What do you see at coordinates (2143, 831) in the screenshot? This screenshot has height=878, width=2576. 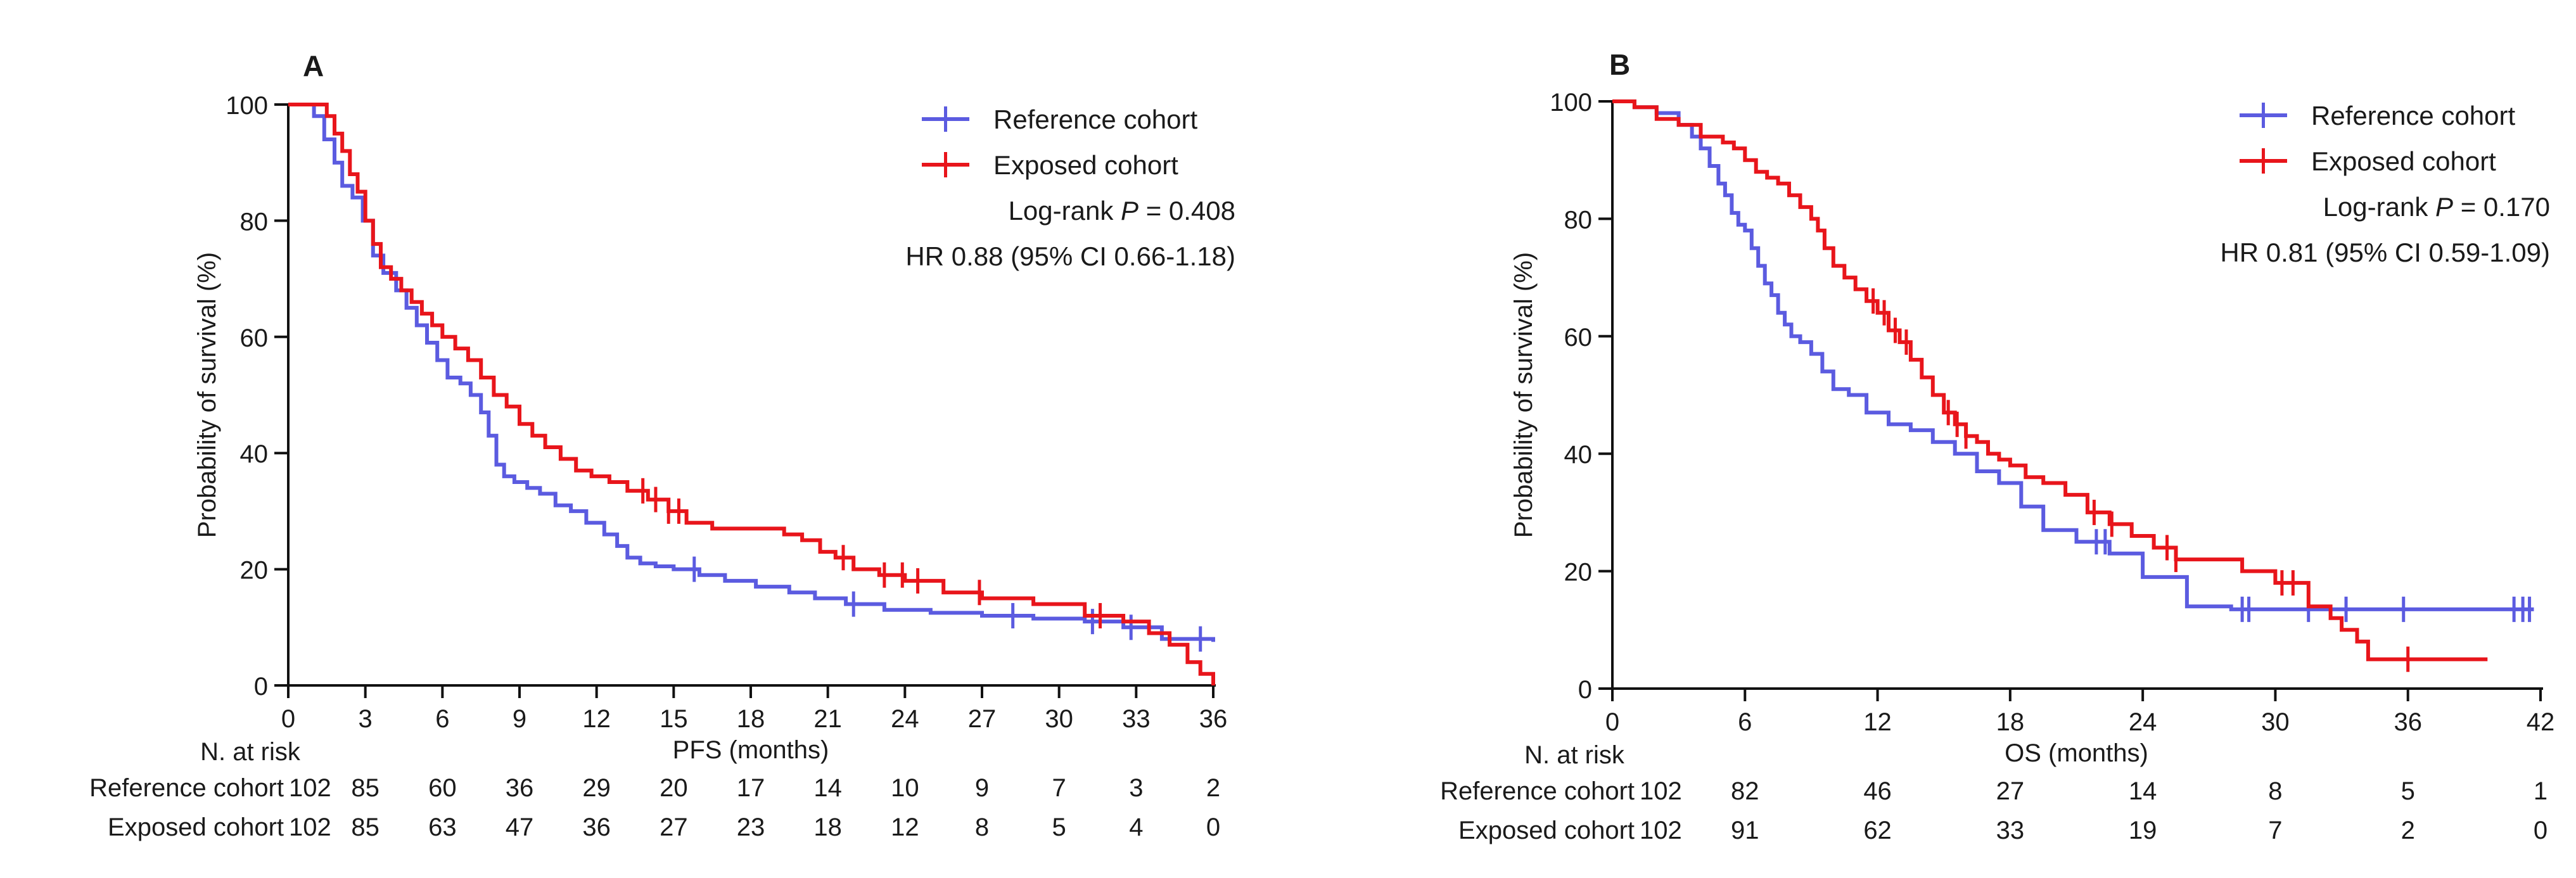 I see `risk-value: 19` at bounding box center [2143, 831].